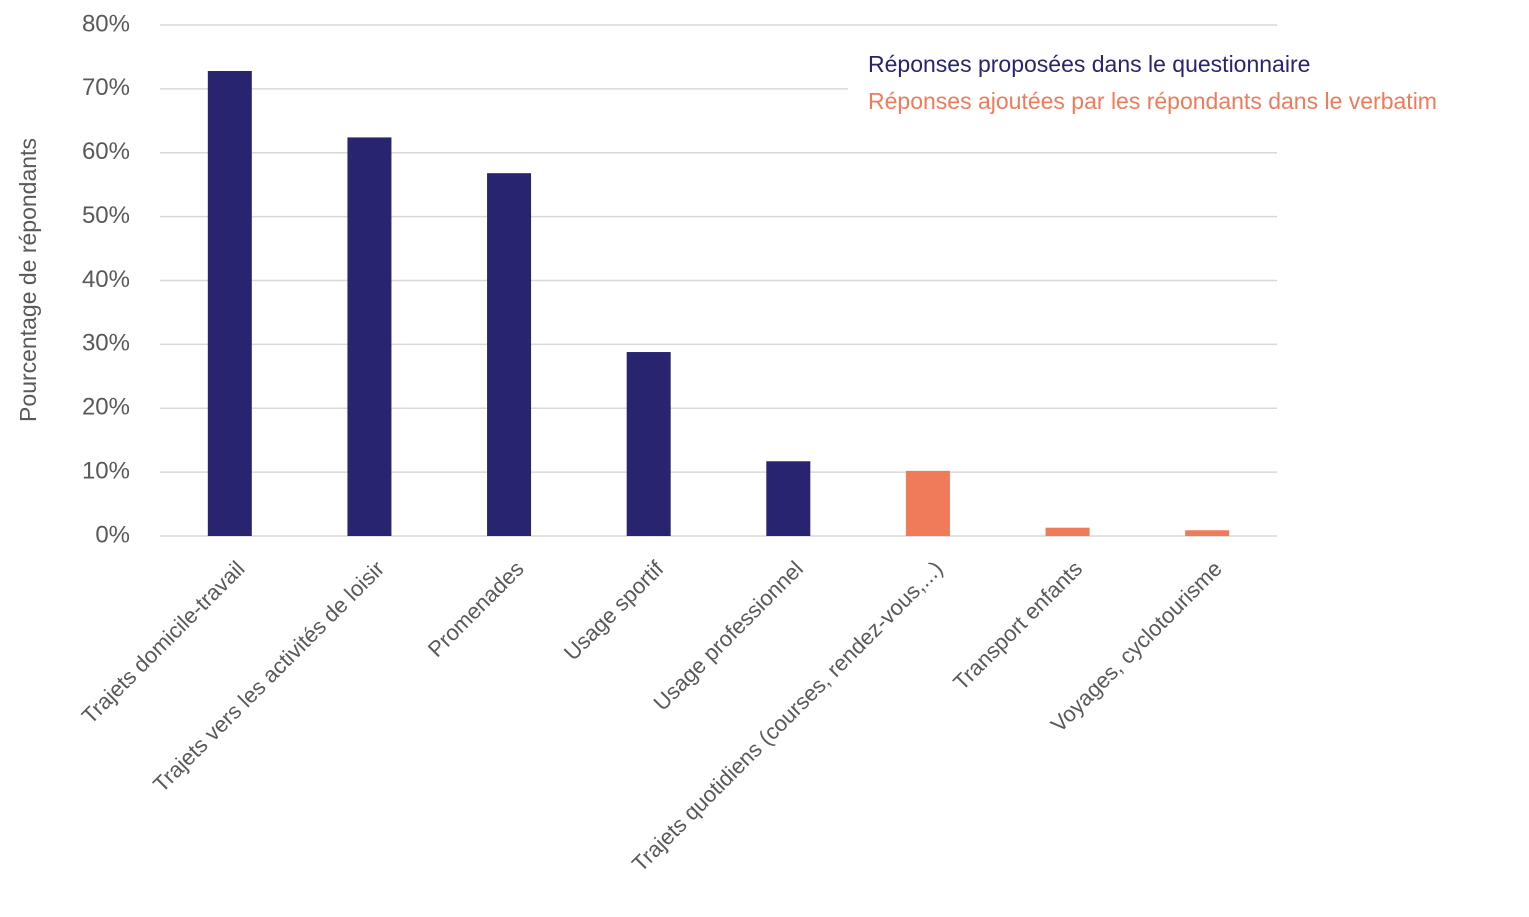 This screenshot has height=917, width=1529. I want to click on x-tick-label: Usage professionnel, so click(728, 636).